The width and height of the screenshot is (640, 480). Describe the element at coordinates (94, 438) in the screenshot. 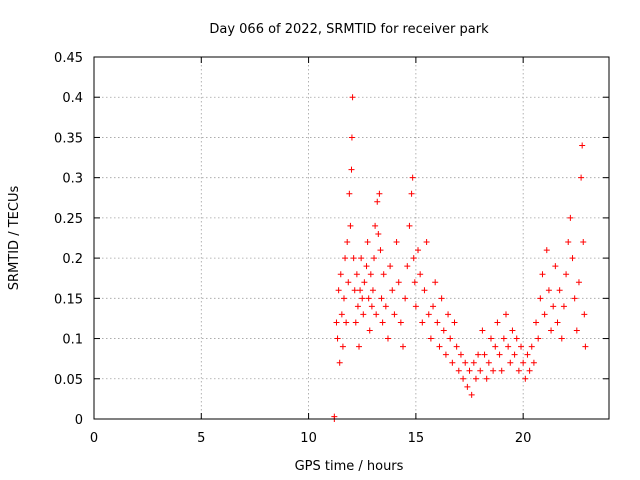

I see `x-tick-label: 0` at that location.